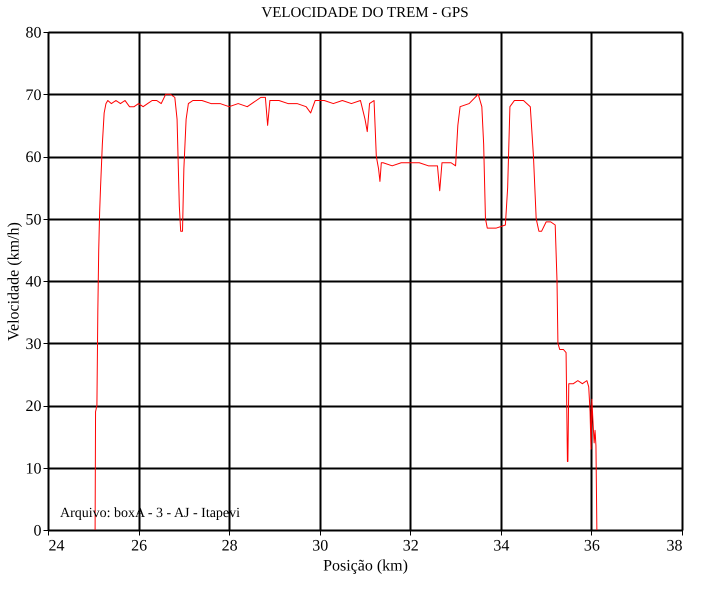  I want to click on y-tick-label: 50, so click(34, 219).